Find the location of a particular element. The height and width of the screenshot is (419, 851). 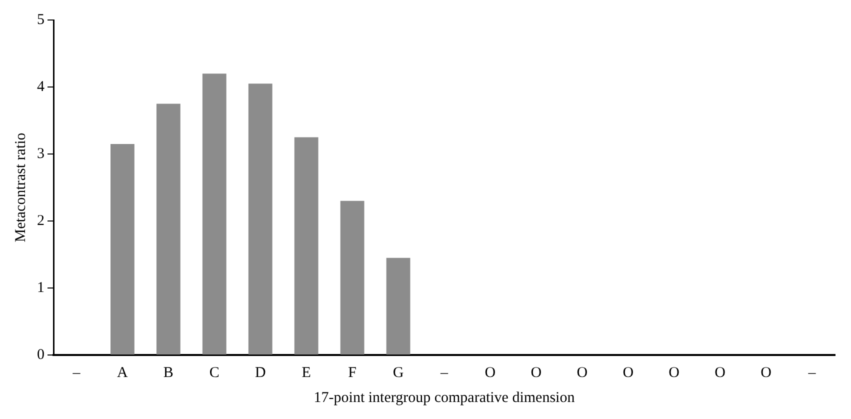

y-tick-label: 5 is located at coordinates (40, 20).